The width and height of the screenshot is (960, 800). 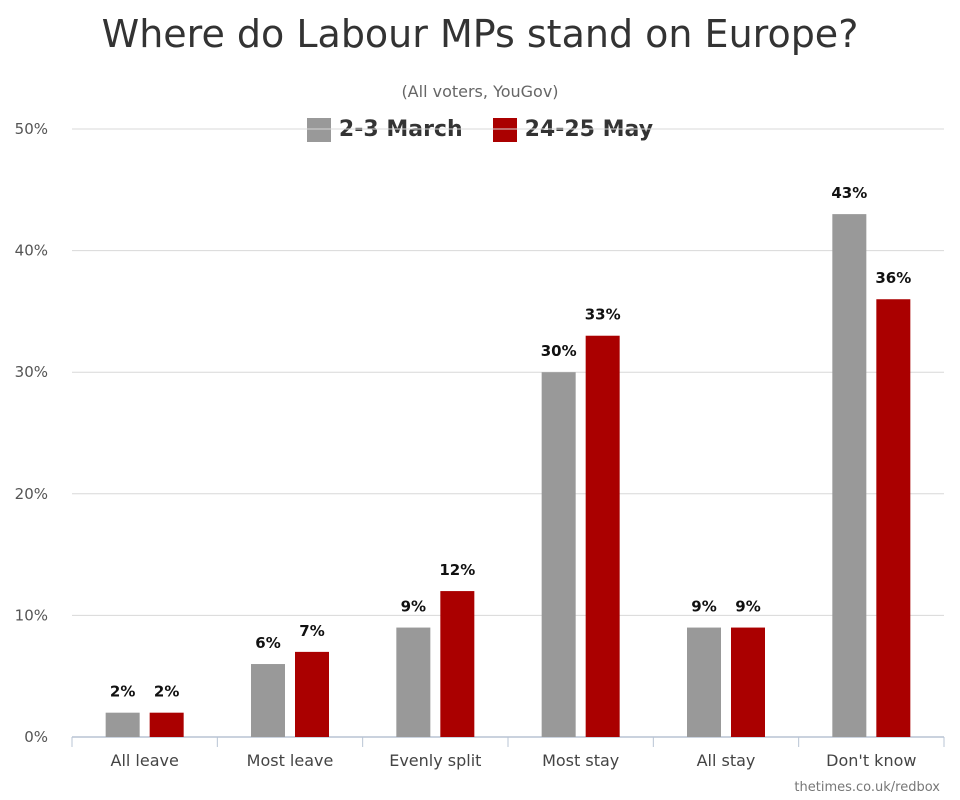 I want to click on x-tick-label: Evenly split, so click(x=435, y=760).